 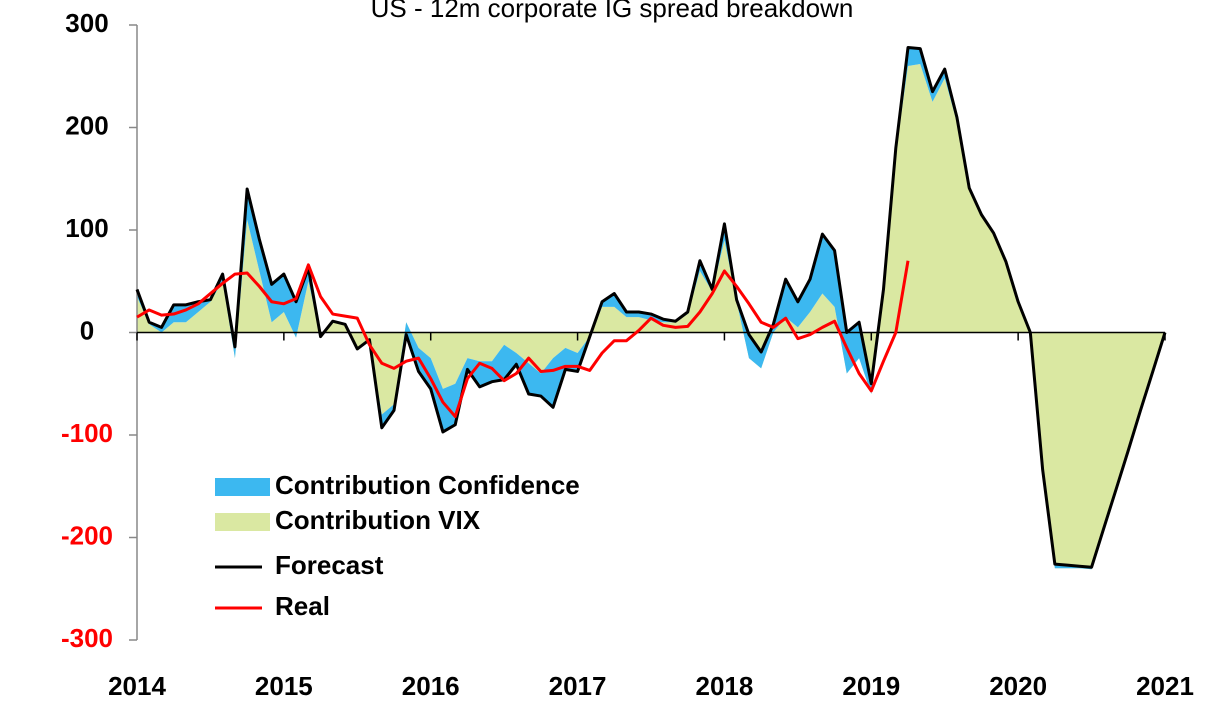 What do you see at coordinates (725, 686) in the screenshot?
I see `x-tick-label: 2018` at bounding box center [725, 686].